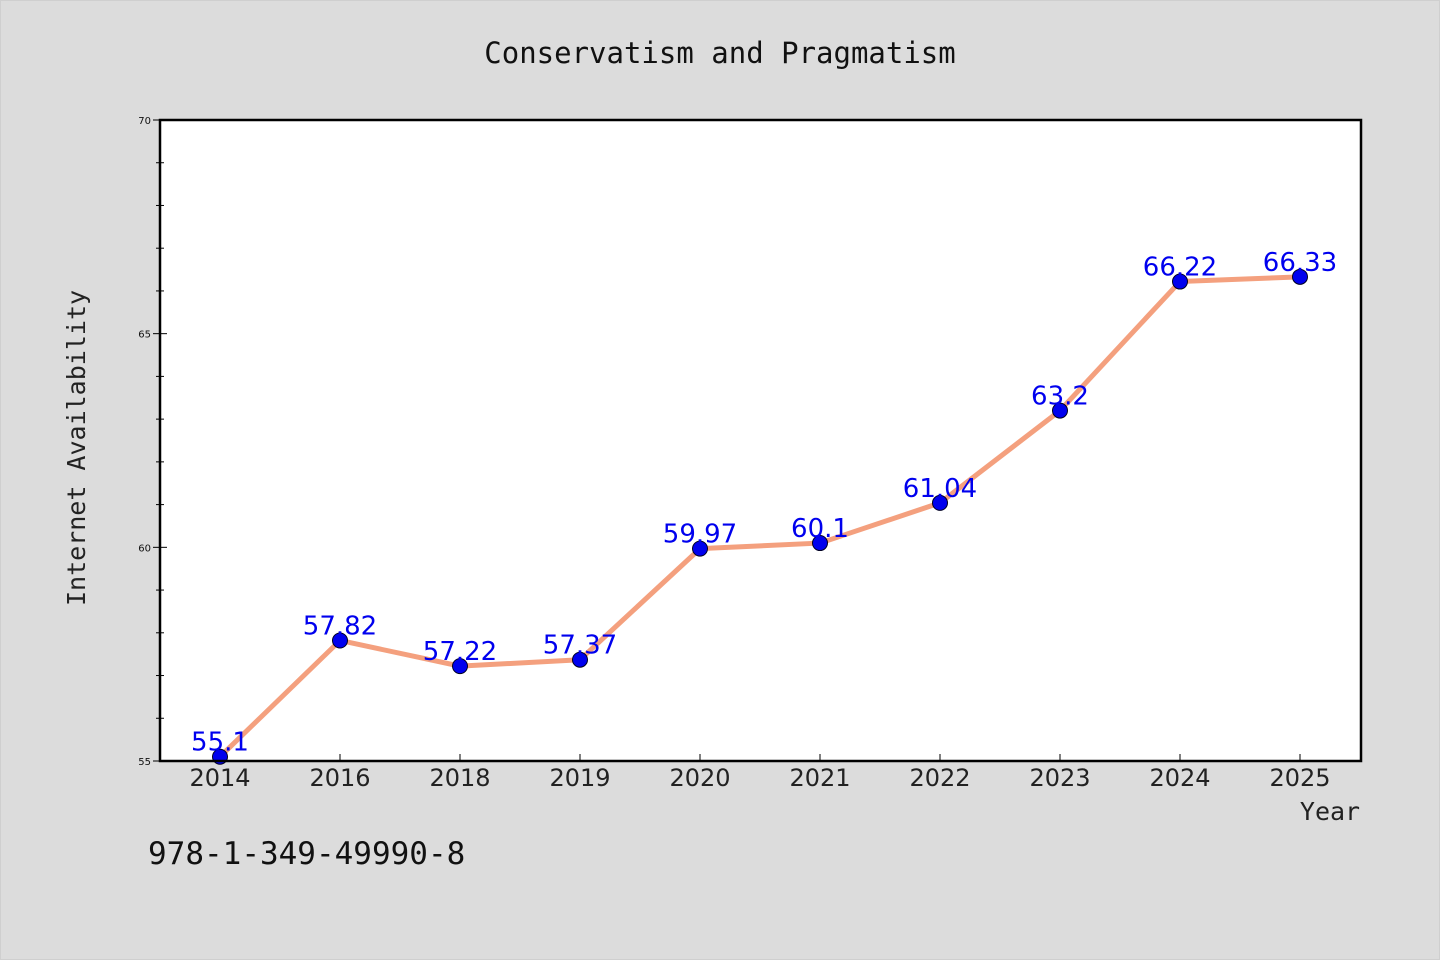 The image size is (1440, 960). I want to click on y-axis-label: Internet Availability, so click(76, 448).